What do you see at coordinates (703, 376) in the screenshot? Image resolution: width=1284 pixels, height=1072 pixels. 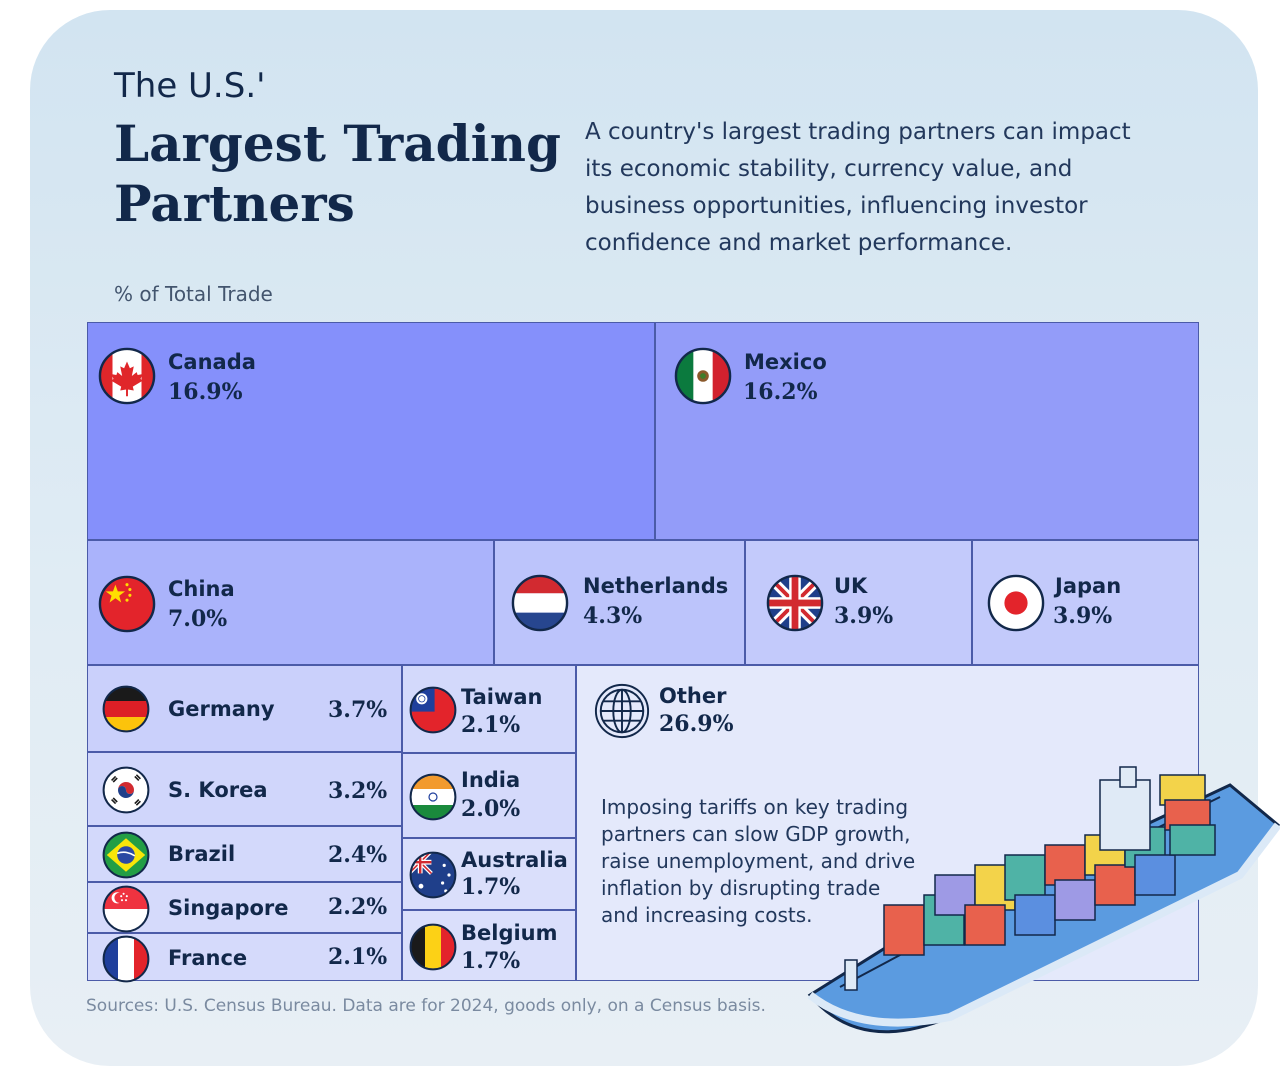 I see `mexico-flag-icon` at bounding box center [703, 376].